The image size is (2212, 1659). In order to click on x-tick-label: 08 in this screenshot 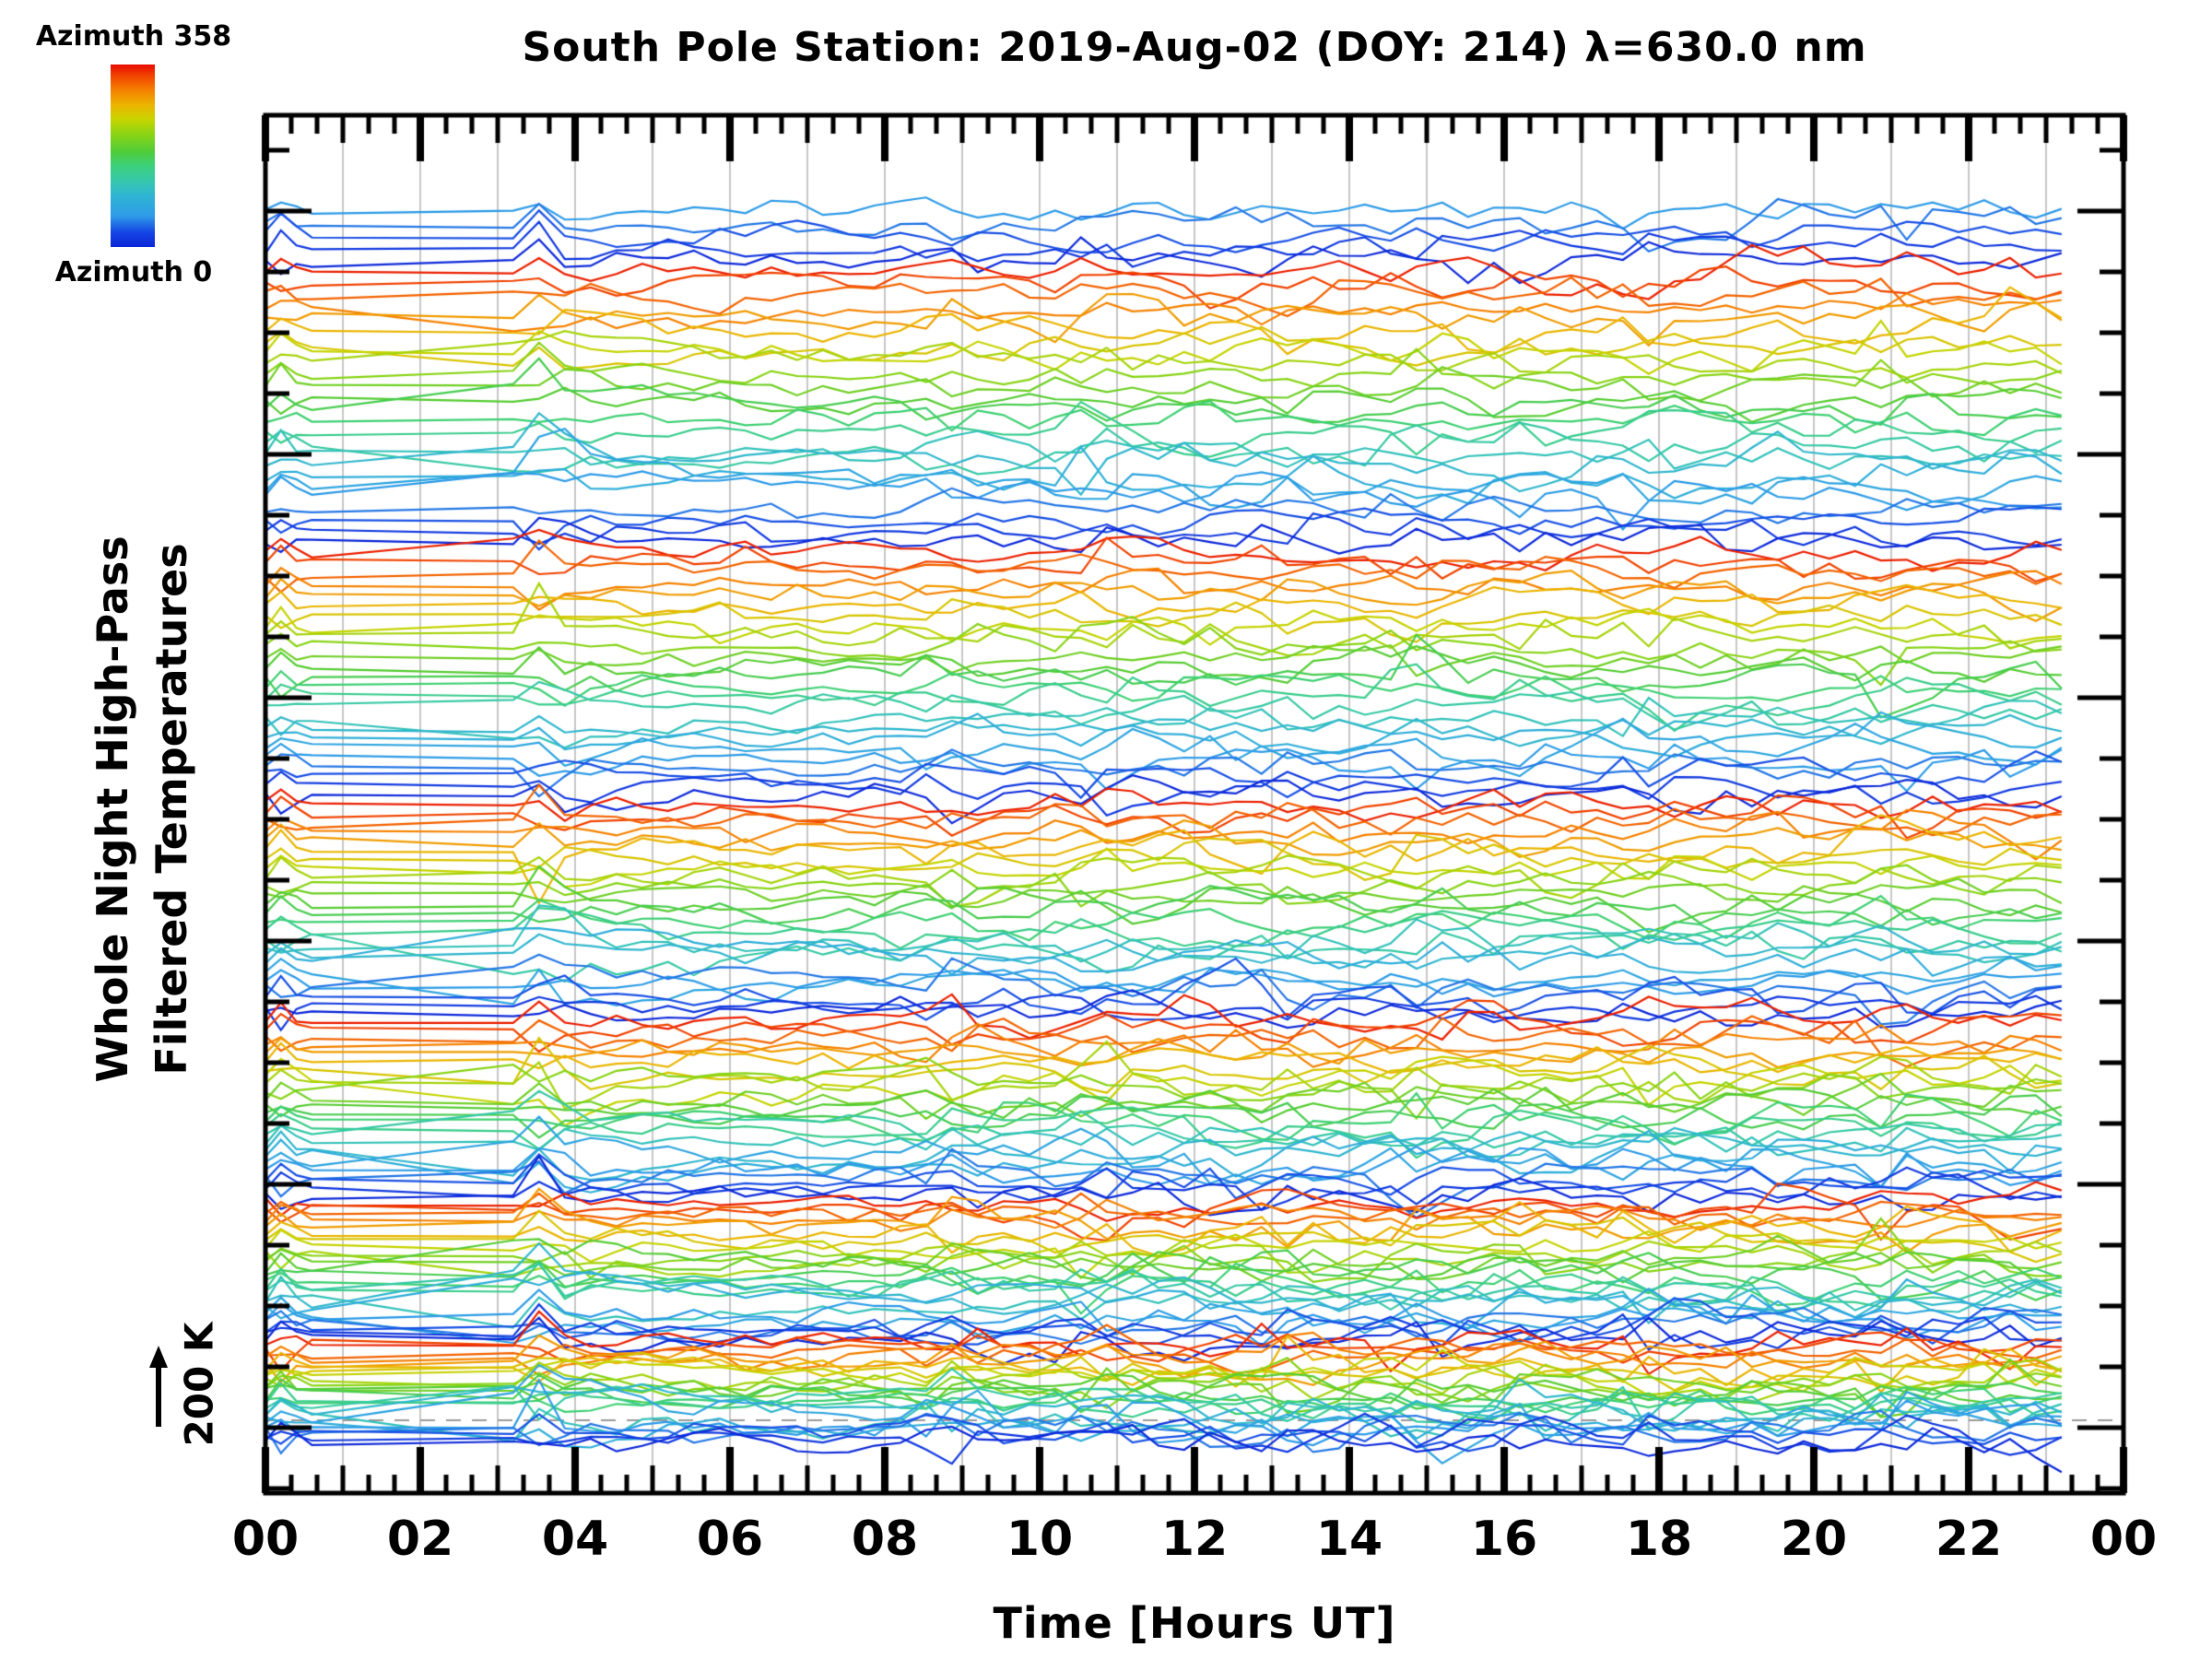, I will do `click(885, 1539)`.